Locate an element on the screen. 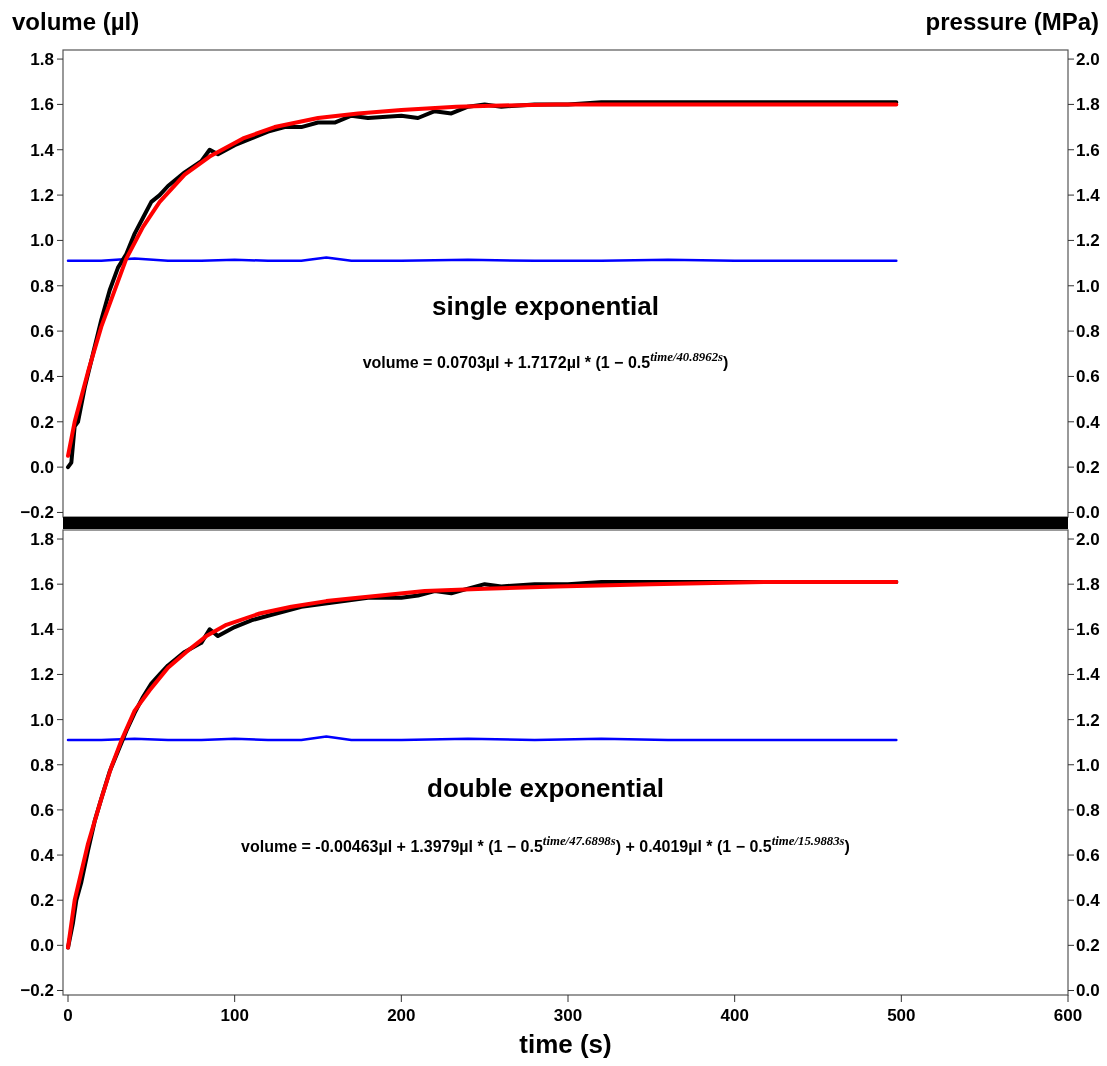 This screenshot has height=1066, width=1107. x-tick-label: 500 is located at coordinates (901, 1015).